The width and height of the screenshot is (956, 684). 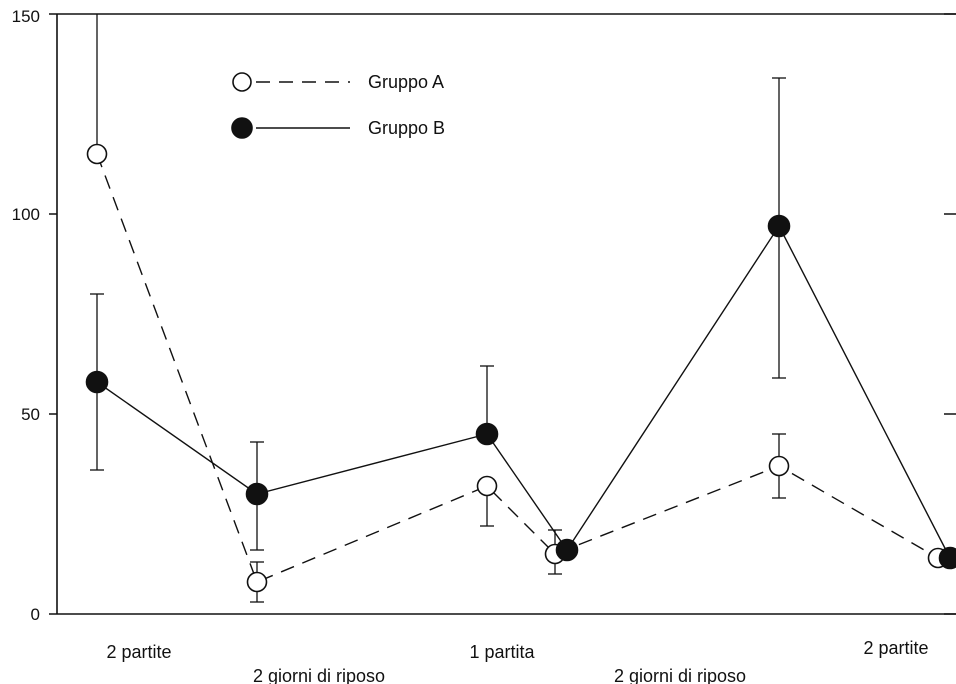 I want to click on y-tick-label: 0, so click(x=35, y=614).